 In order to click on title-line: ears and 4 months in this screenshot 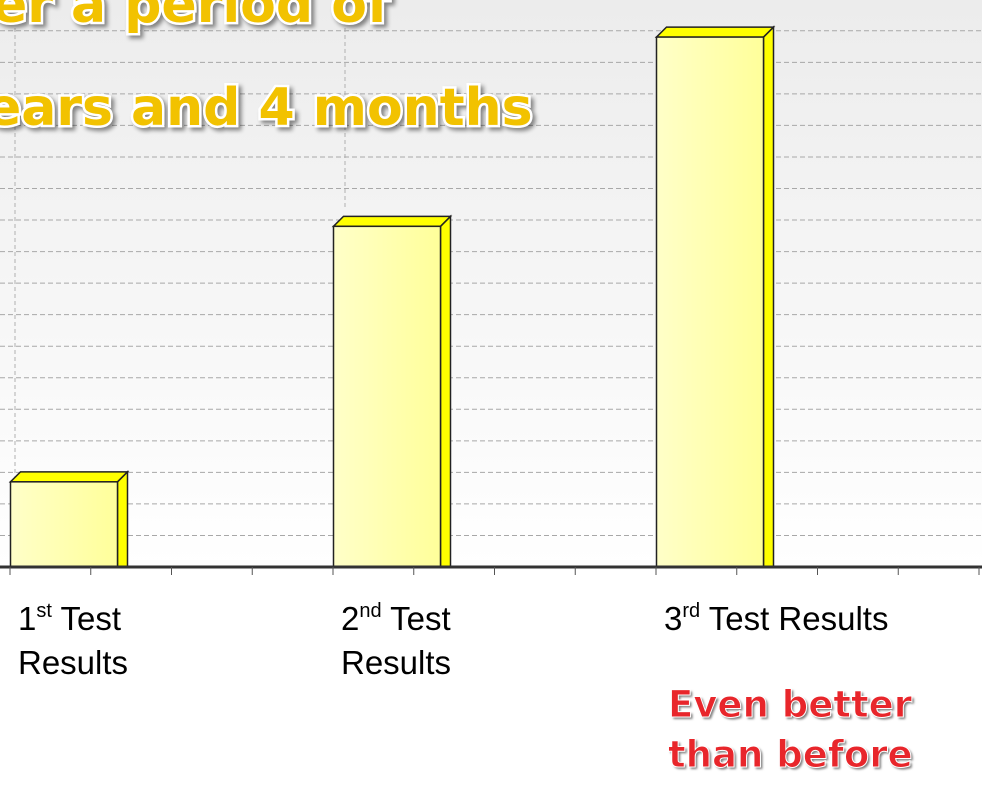, I will do `click(266, 108)`.